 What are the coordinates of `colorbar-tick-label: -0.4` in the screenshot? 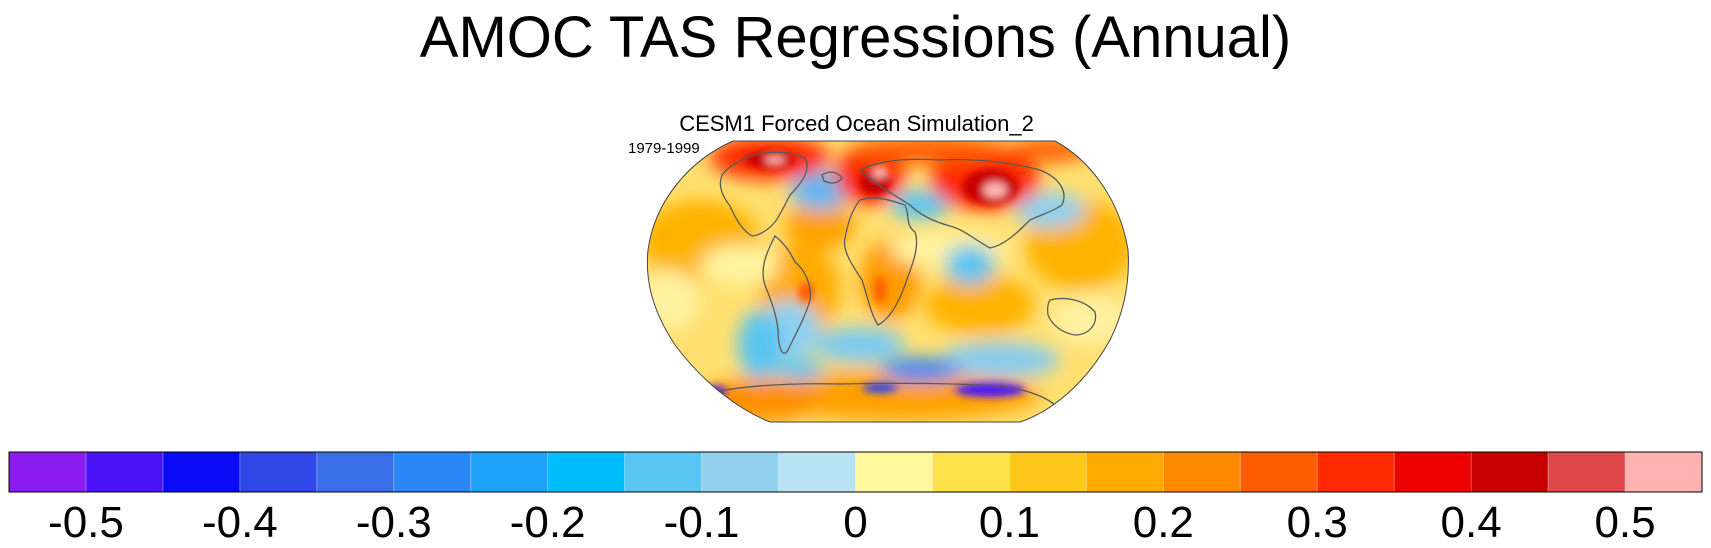 It's located at (239, 522).